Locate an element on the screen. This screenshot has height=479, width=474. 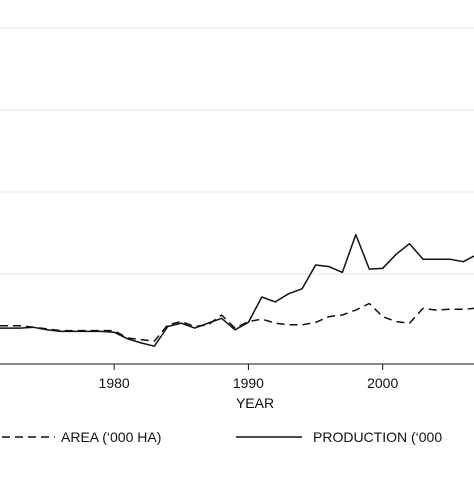
x-ticks: 1980 1990 2000 is located at coordinates (248, 377).